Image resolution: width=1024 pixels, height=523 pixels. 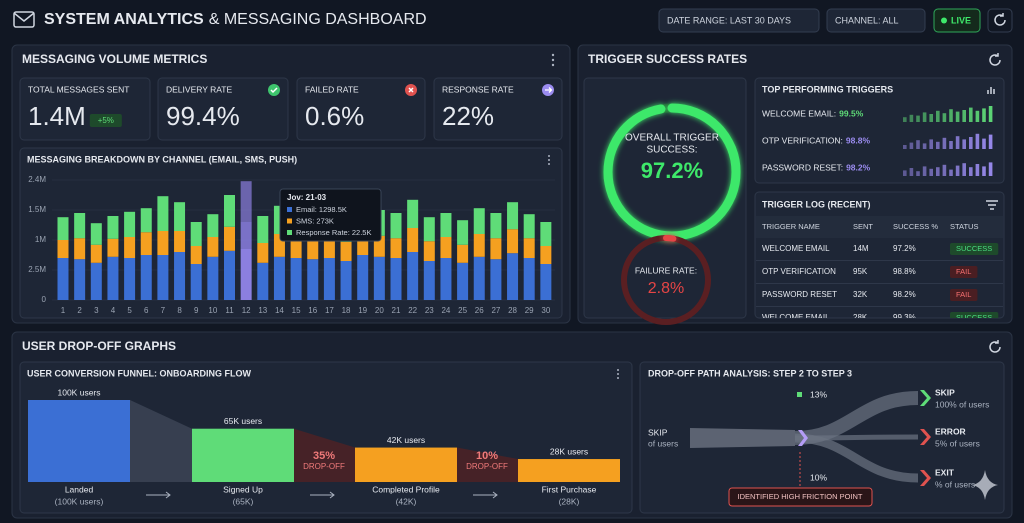 What do you see at coordinates (212, 310) in the screenshot?
I see `x-tick-label: 10` at bounding box center [212, 310].